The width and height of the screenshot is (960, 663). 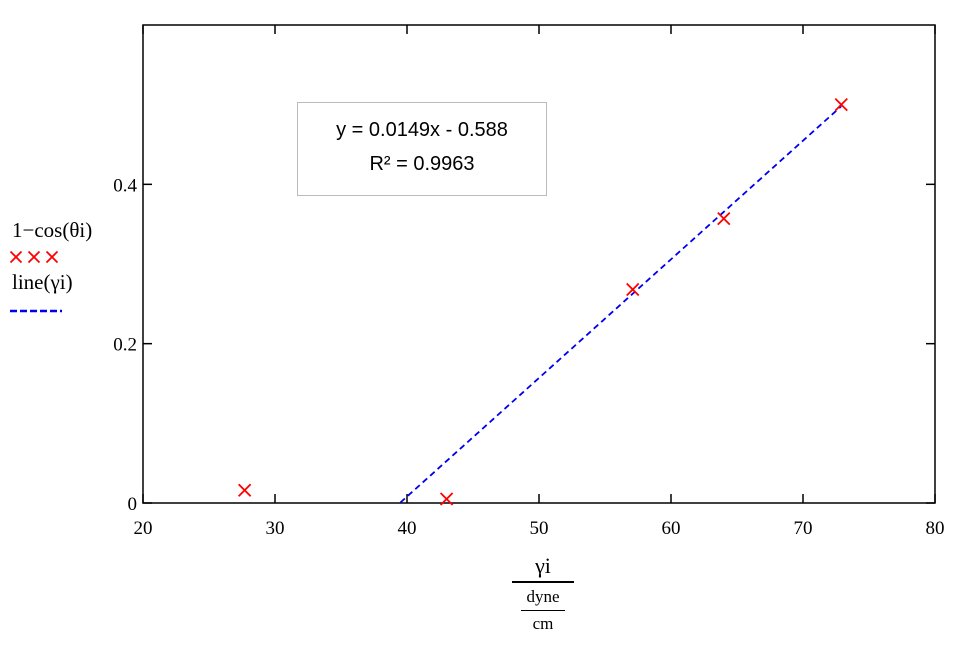 What do you see at coordinates (125, 345) in the screenshot?
I see `y-tick-label: 0.2` at bounding box center [125, 345].